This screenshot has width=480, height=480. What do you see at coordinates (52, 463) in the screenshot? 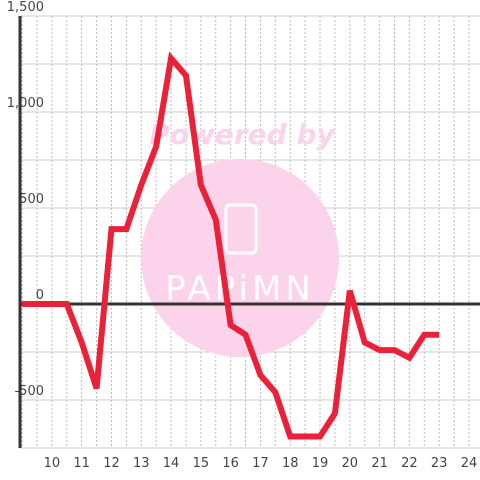
I see `x-tick-label: 10` at bounding box center [52, 463].